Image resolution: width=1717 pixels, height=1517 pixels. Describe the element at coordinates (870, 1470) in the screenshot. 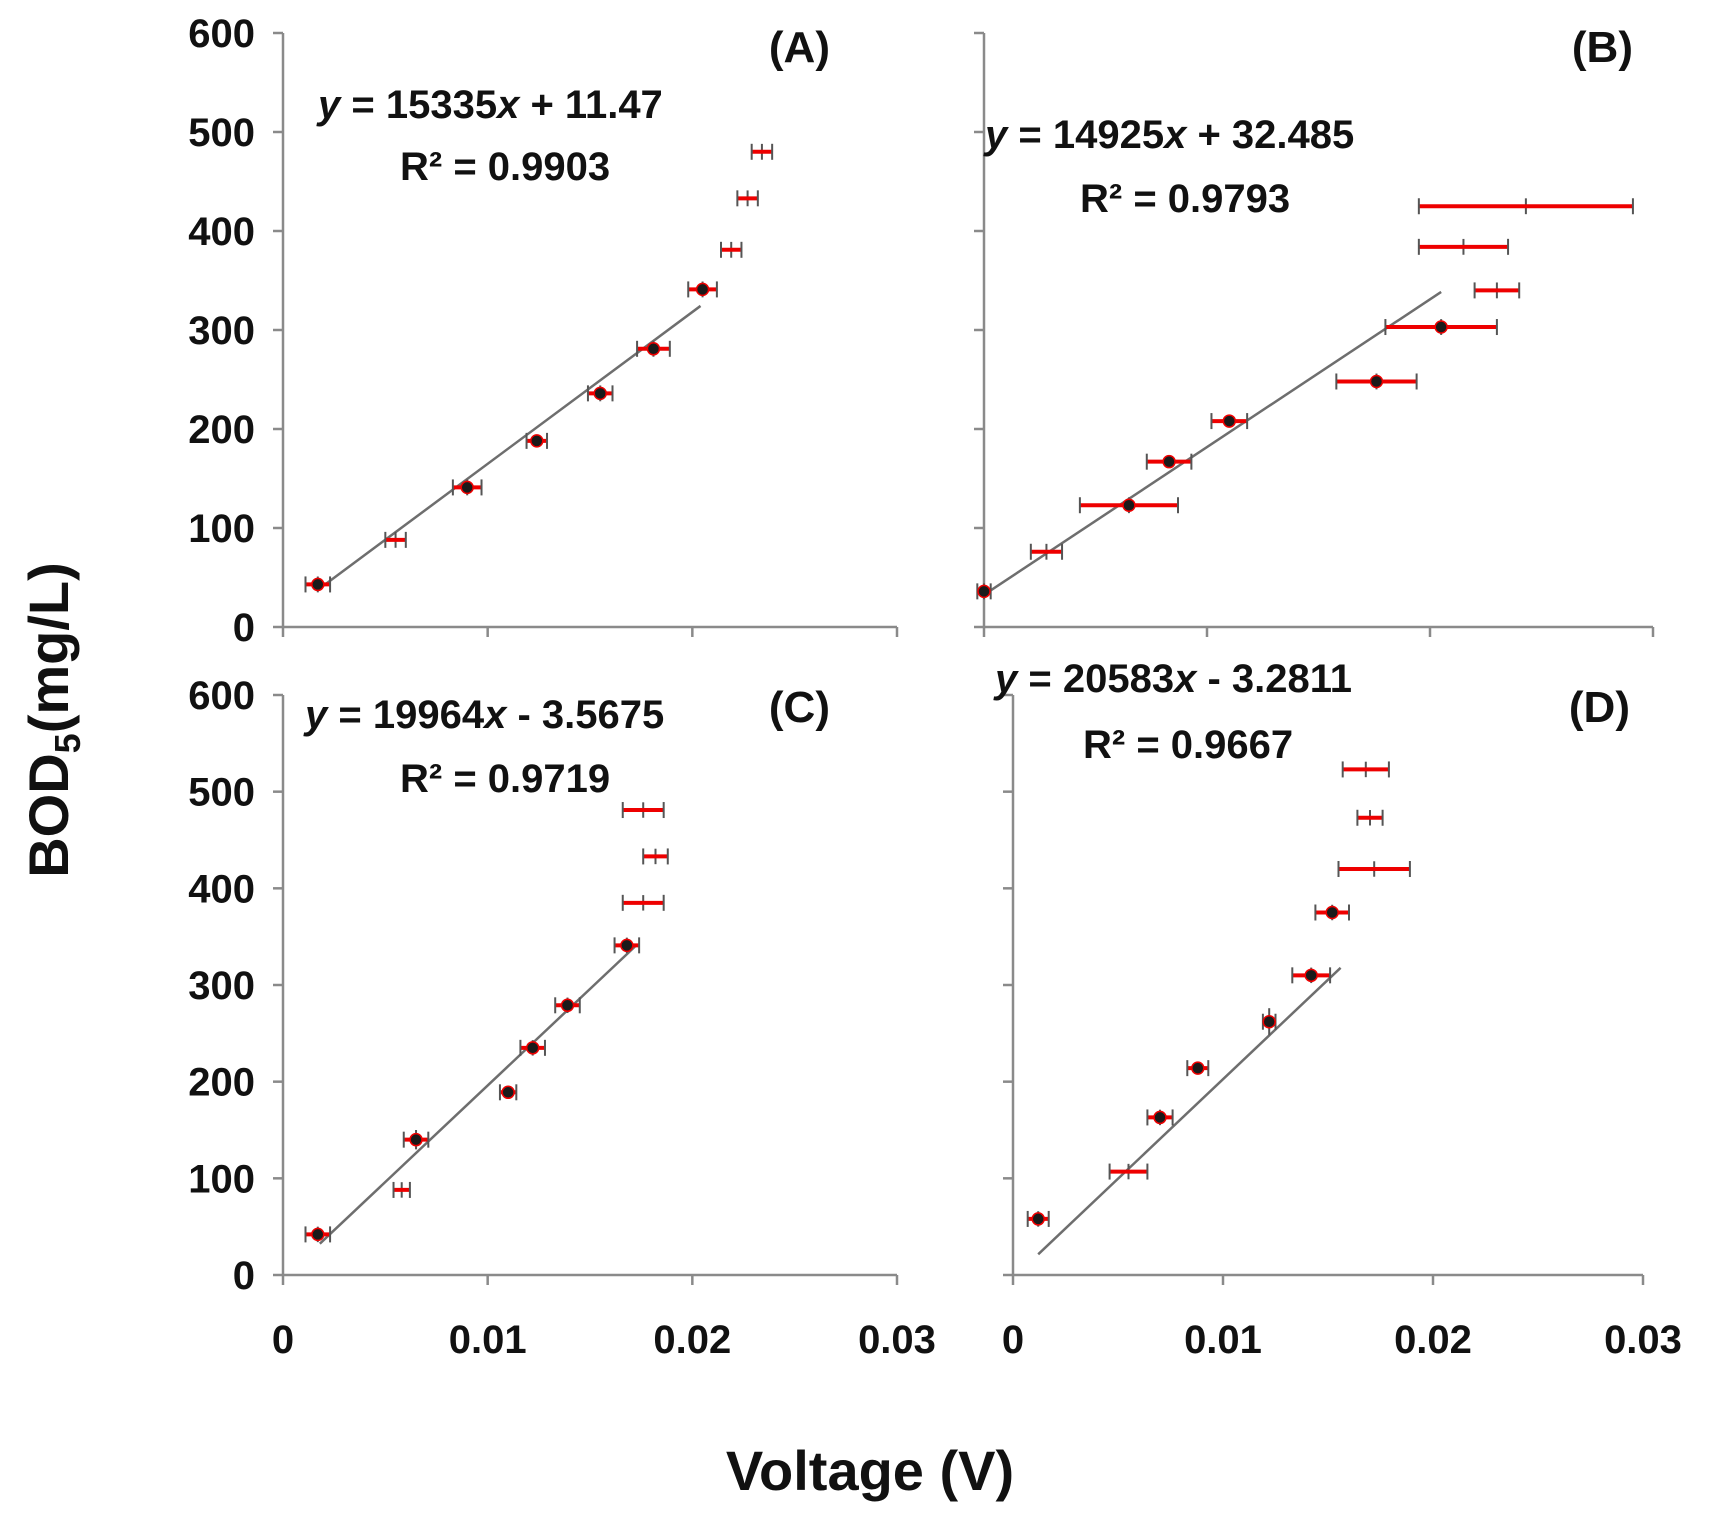

I see `x-axis-label: Voltage (V)` at that location.